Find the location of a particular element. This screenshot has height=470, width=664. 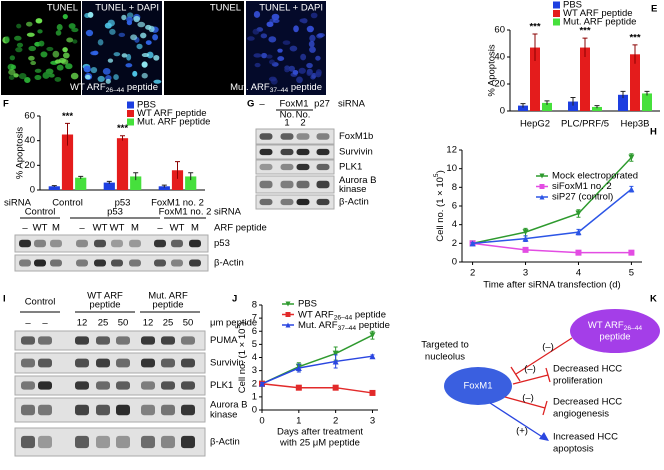

legend-label: Mut. ARF peptide is located at coordinates (599, 22).